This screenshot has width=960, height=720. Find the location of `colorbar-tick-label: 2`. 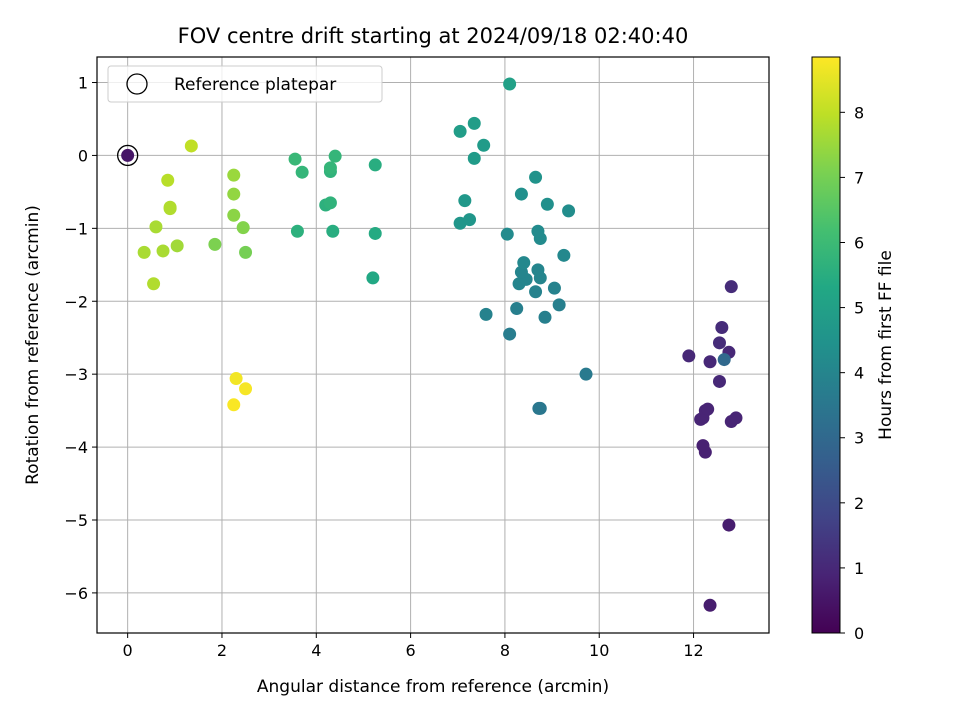

colorbar-tick-label: 2 is located at coordinates (859, 503).